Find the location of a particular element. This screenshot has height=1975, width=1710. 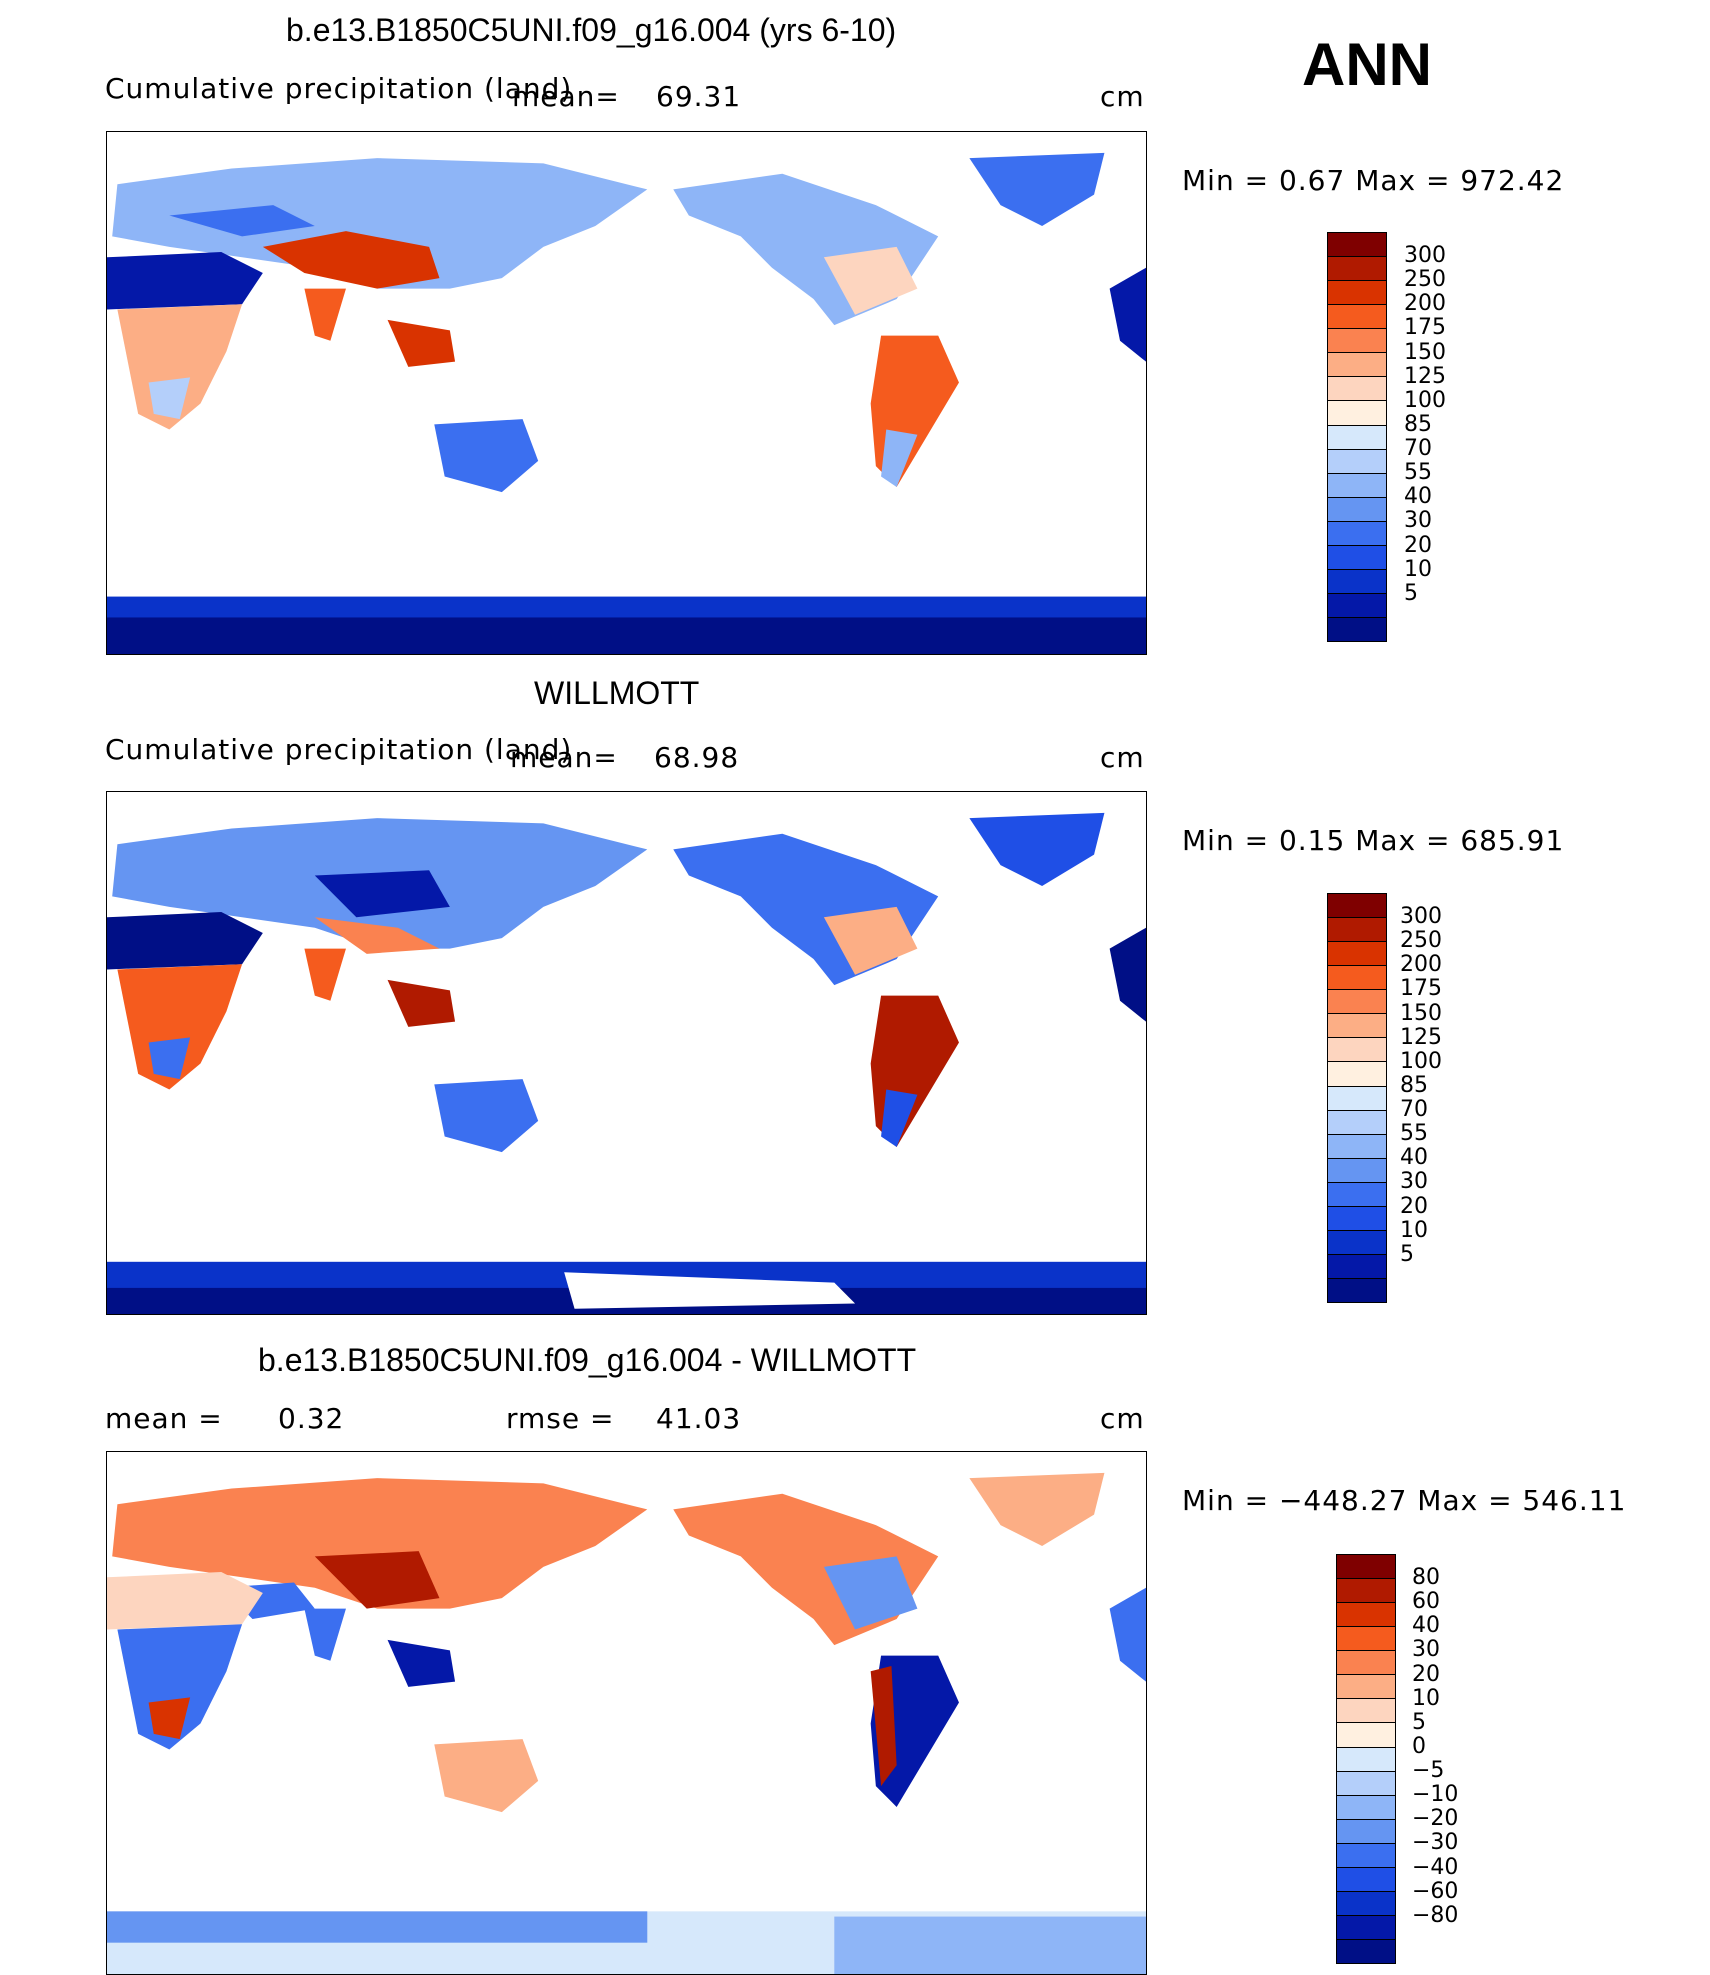

panel-1-mean-value: 69.31 is located at coordinates (699, 96).